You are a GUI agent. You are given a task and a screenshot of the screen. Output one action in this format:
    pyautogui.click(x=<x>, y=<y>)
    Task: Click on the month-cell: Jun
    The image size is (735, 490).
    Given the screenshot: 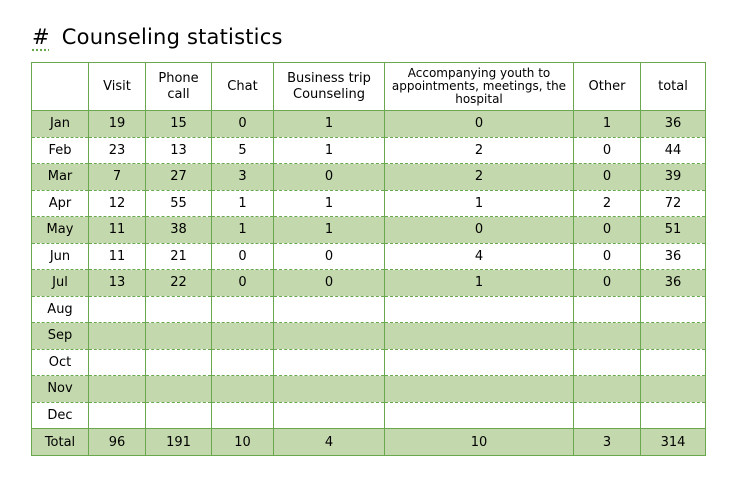 What is the action you would take?
    pyautogui.click(x=60, y=256)
    